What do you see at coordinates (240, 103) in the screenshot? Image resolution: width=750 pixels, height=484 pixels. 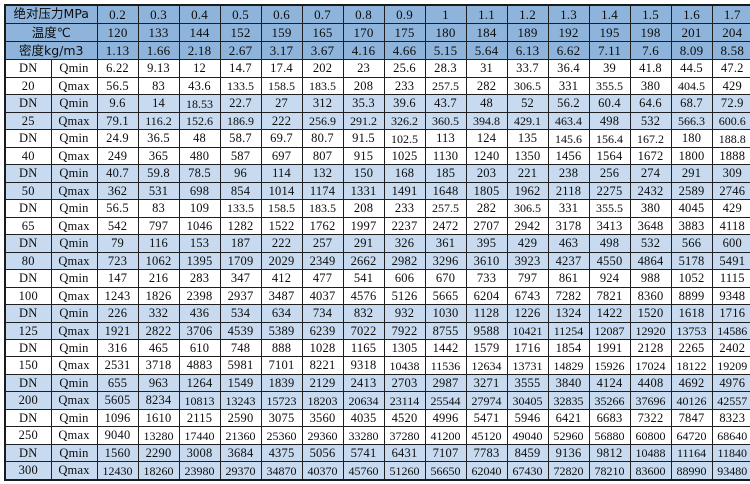 I see `qmin-value-cell: 22.7` at bounding box center [240, 103].